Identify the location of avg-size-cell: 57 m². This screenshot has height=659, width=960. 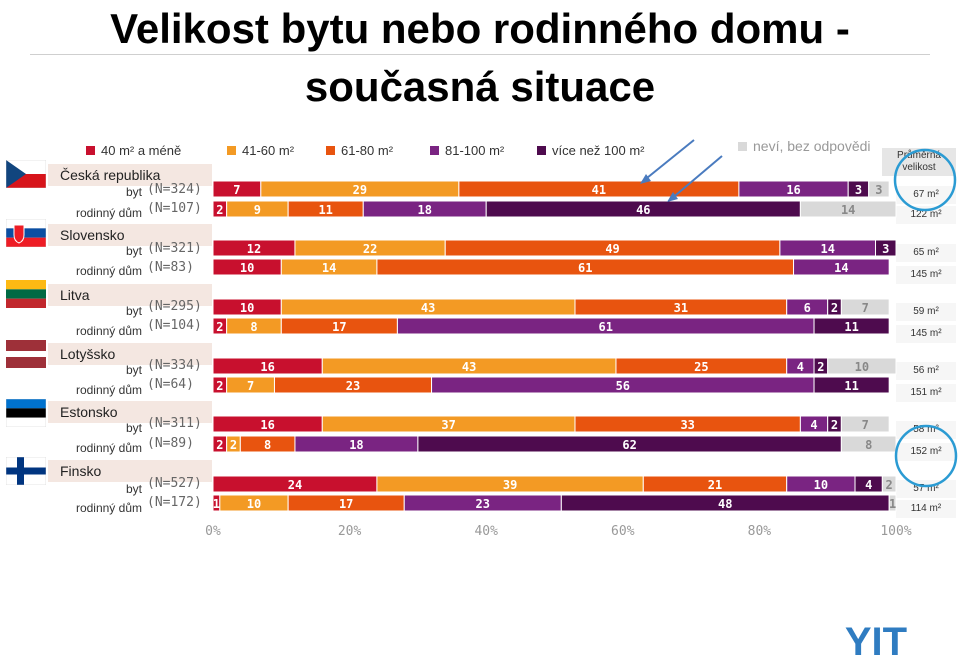
(926, 489).